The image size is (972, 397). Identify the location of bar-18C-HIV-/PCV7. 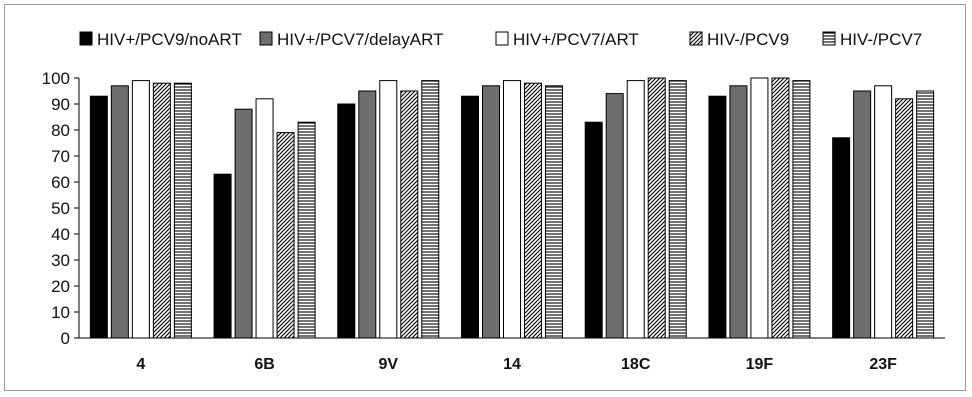
(677, 209).